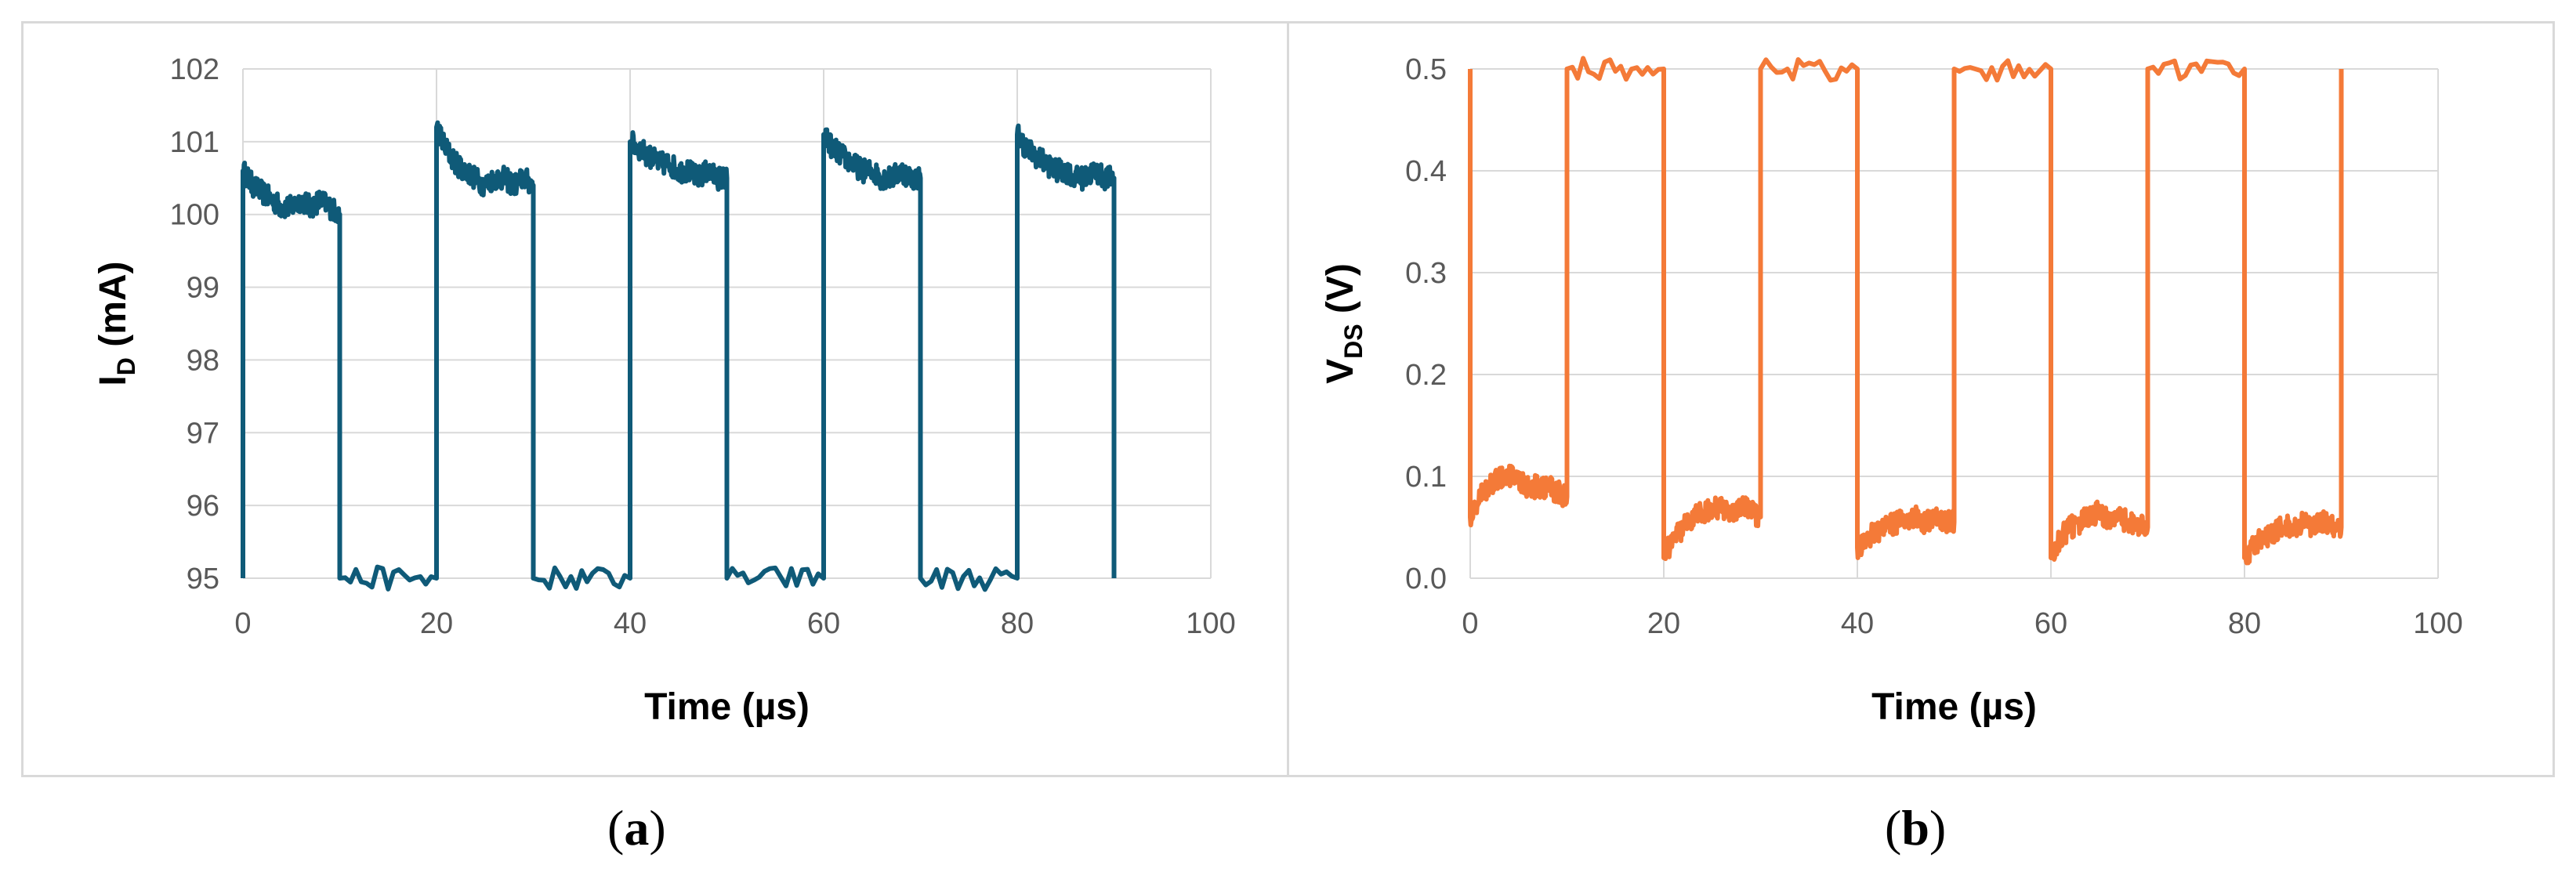  Describe the element at coordinates (203, 433) in the screenshot. I see `y-tick-label: 97` at that location.